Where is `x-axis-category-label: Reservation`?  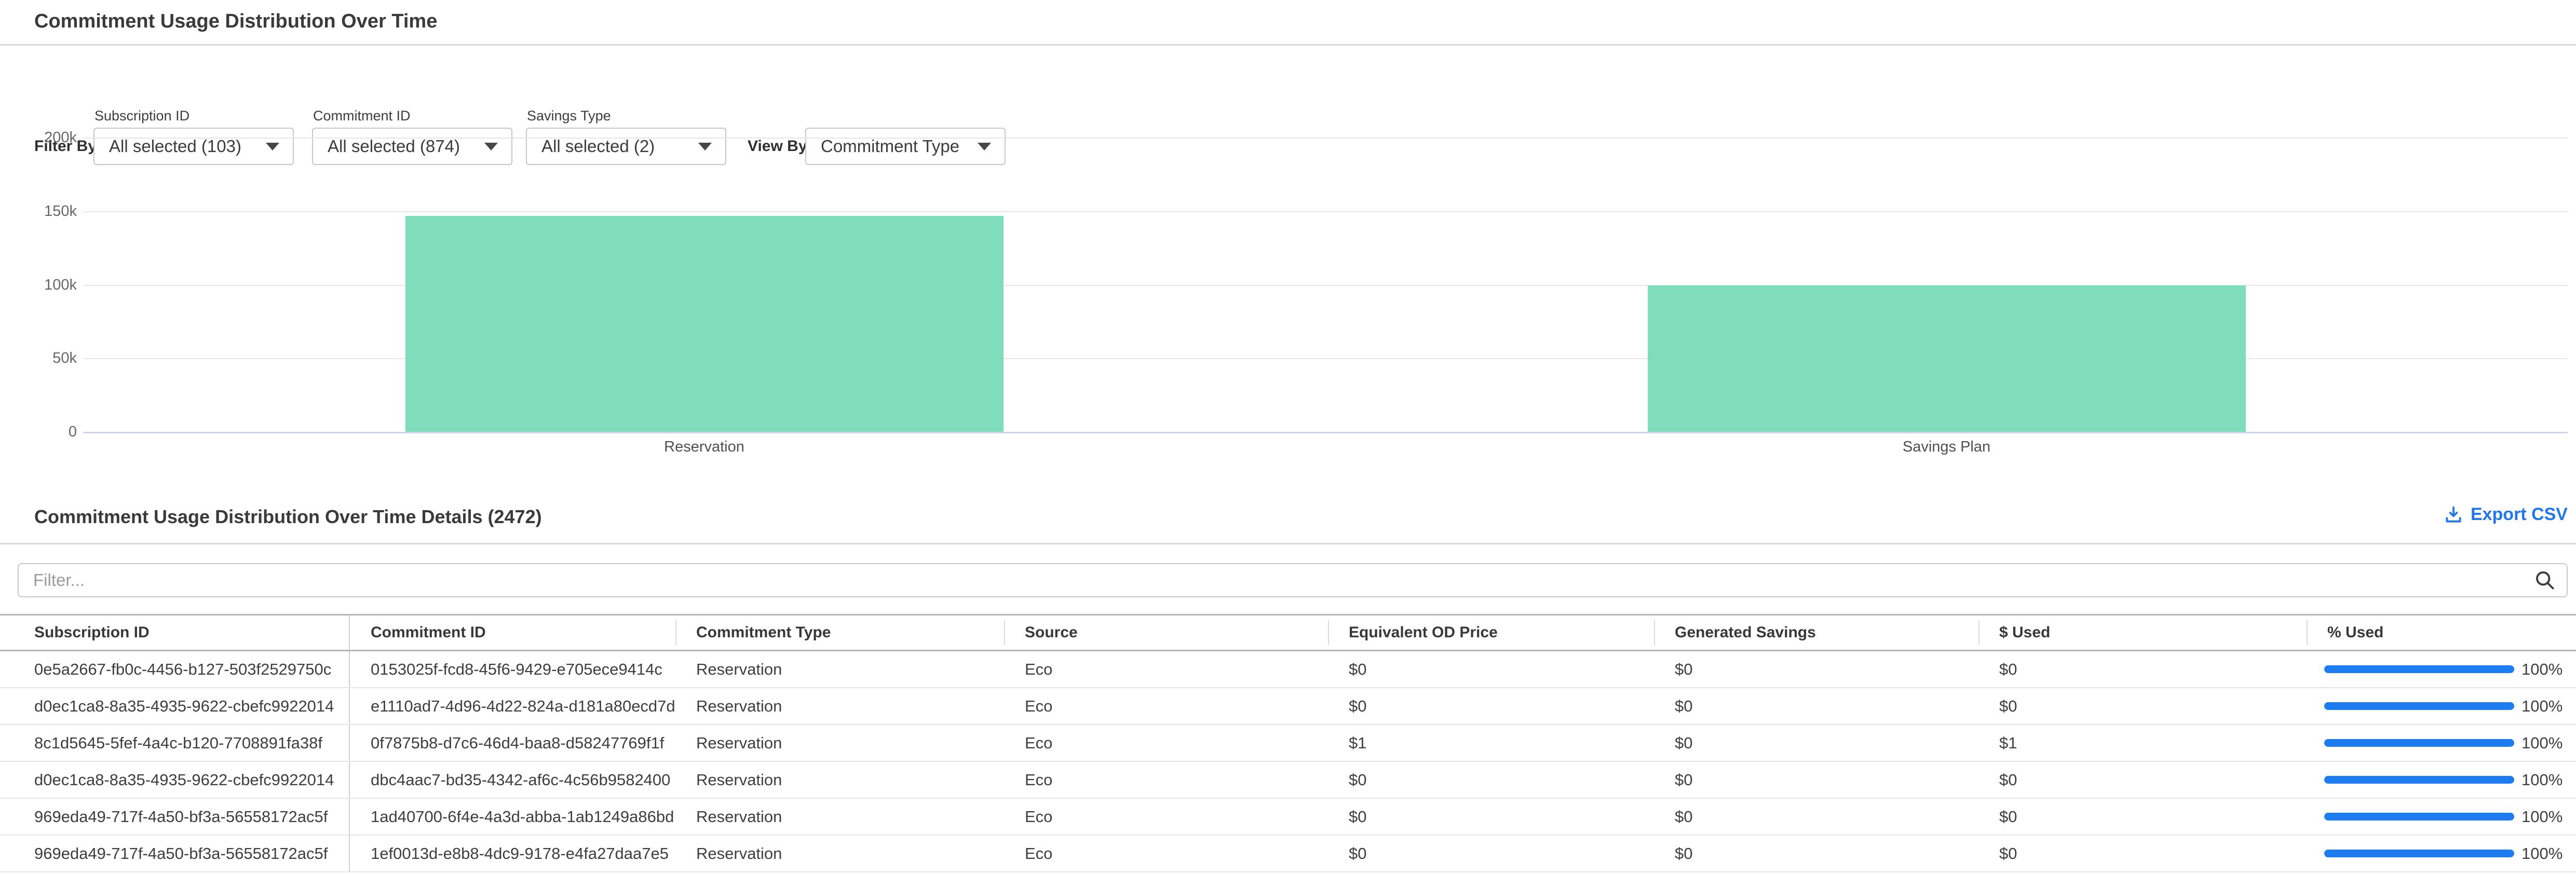 x-axis-category-label: Reservation is located at coordinates (704, 447).